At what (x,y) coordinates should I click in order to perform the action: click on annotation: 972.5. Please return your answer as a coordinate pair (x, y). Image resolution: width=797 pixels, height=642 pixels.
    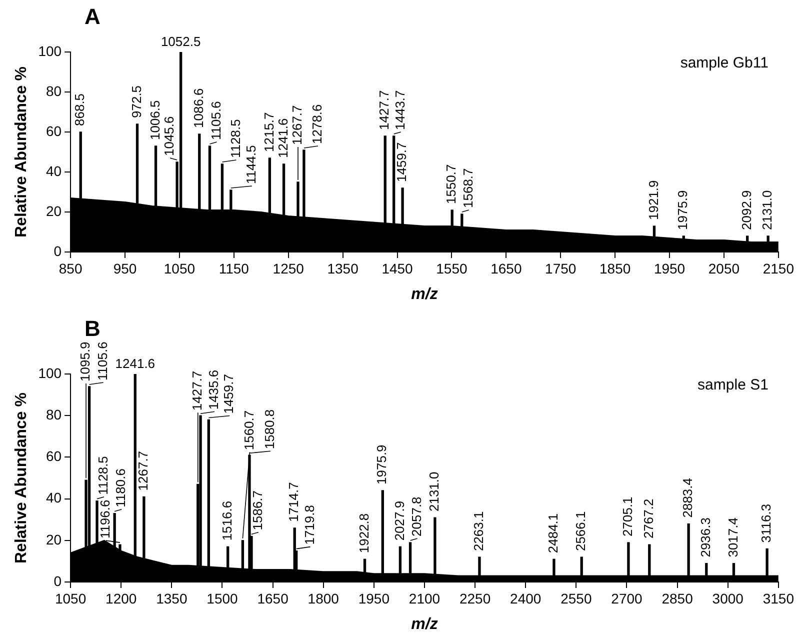
    Looking at the image, I should click on (136, 101).